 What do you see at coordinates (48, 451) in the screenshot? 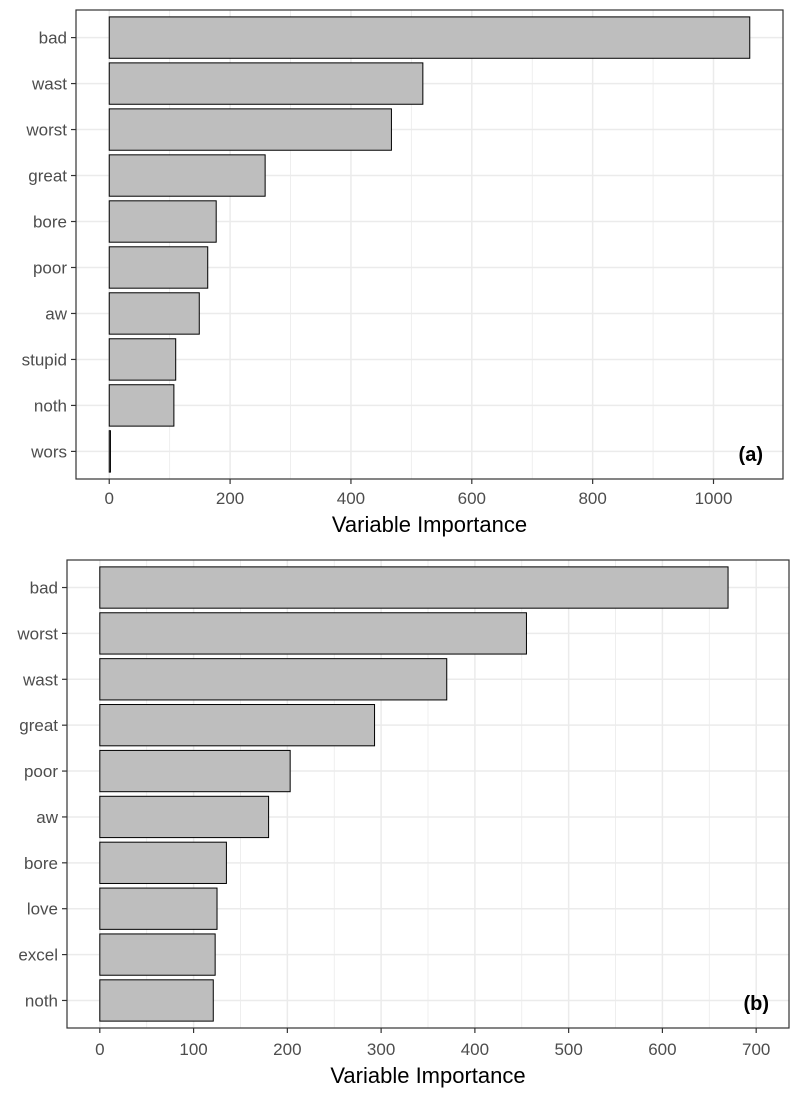
I see `y-tick-label: wors` at bounding box center [48, 451].